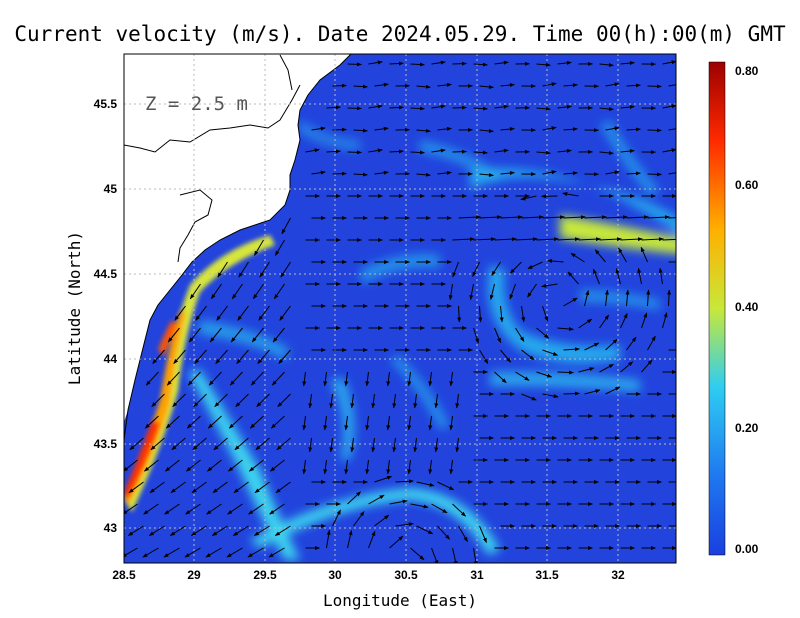 The width and height of the screenshot is (800, 618). I want to click on x-tick-label: 31, so click(477, 575).